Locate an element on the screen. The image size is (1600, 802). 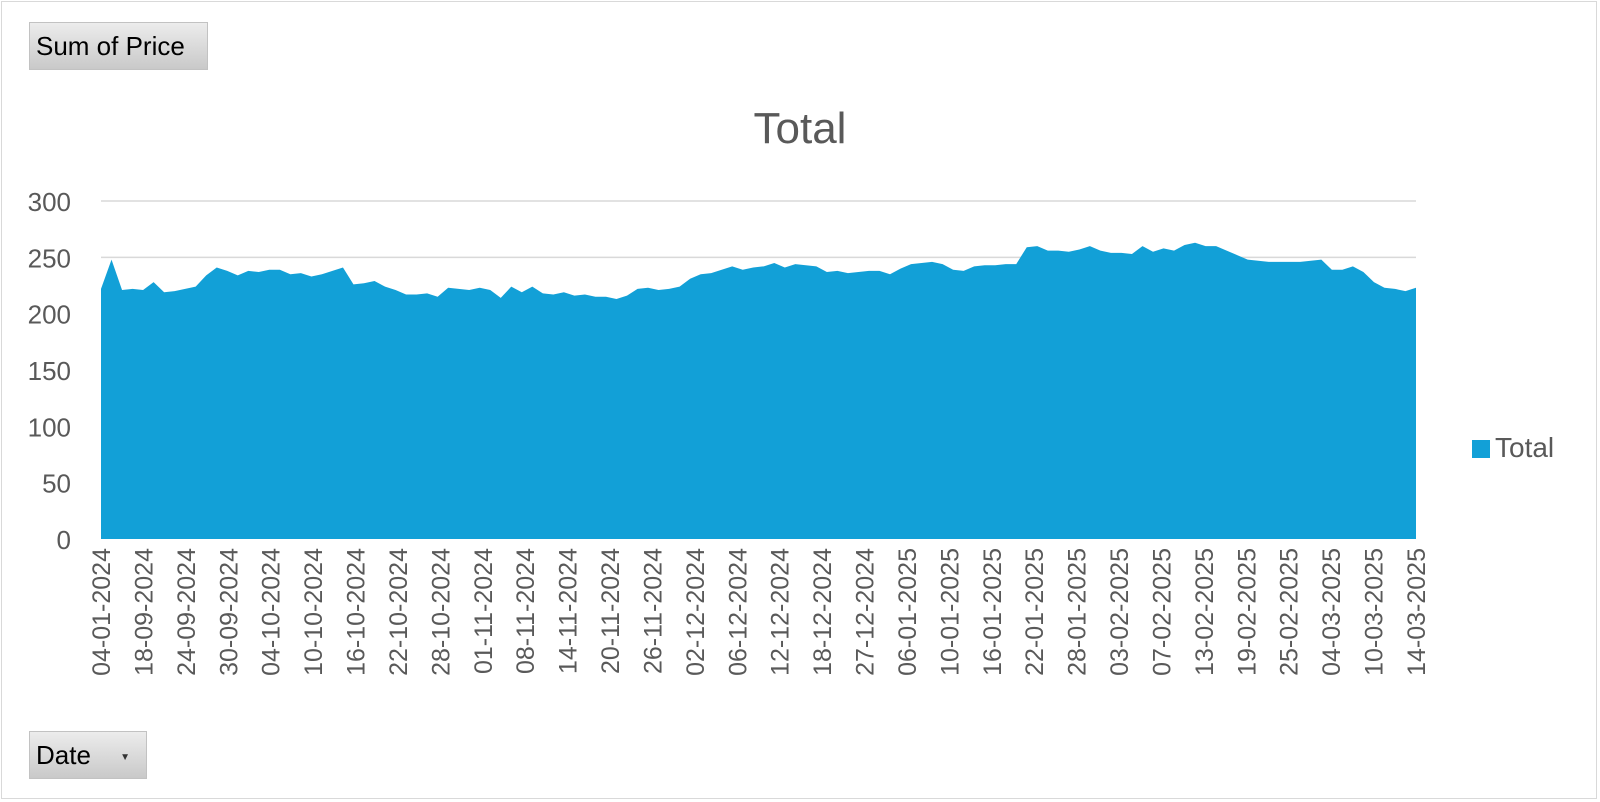
axis-field-label: Date is located at coordinates (63, 754).